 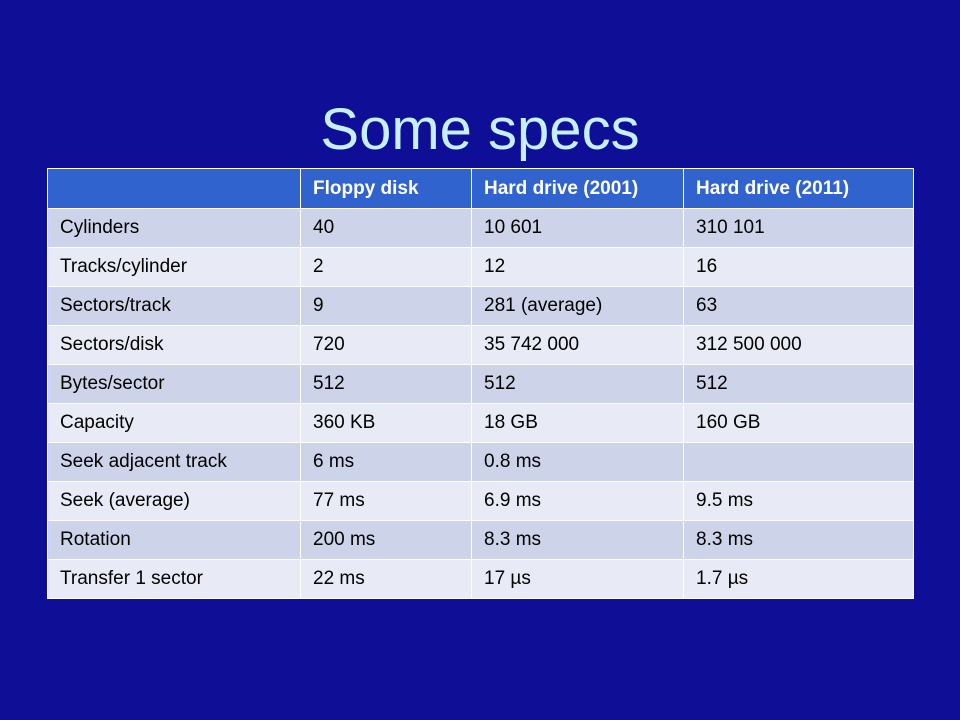 What do you see at coordinates (174, 423) in the screenshot?
I see `row-label: Capacity` at bounding box center [174, 423].